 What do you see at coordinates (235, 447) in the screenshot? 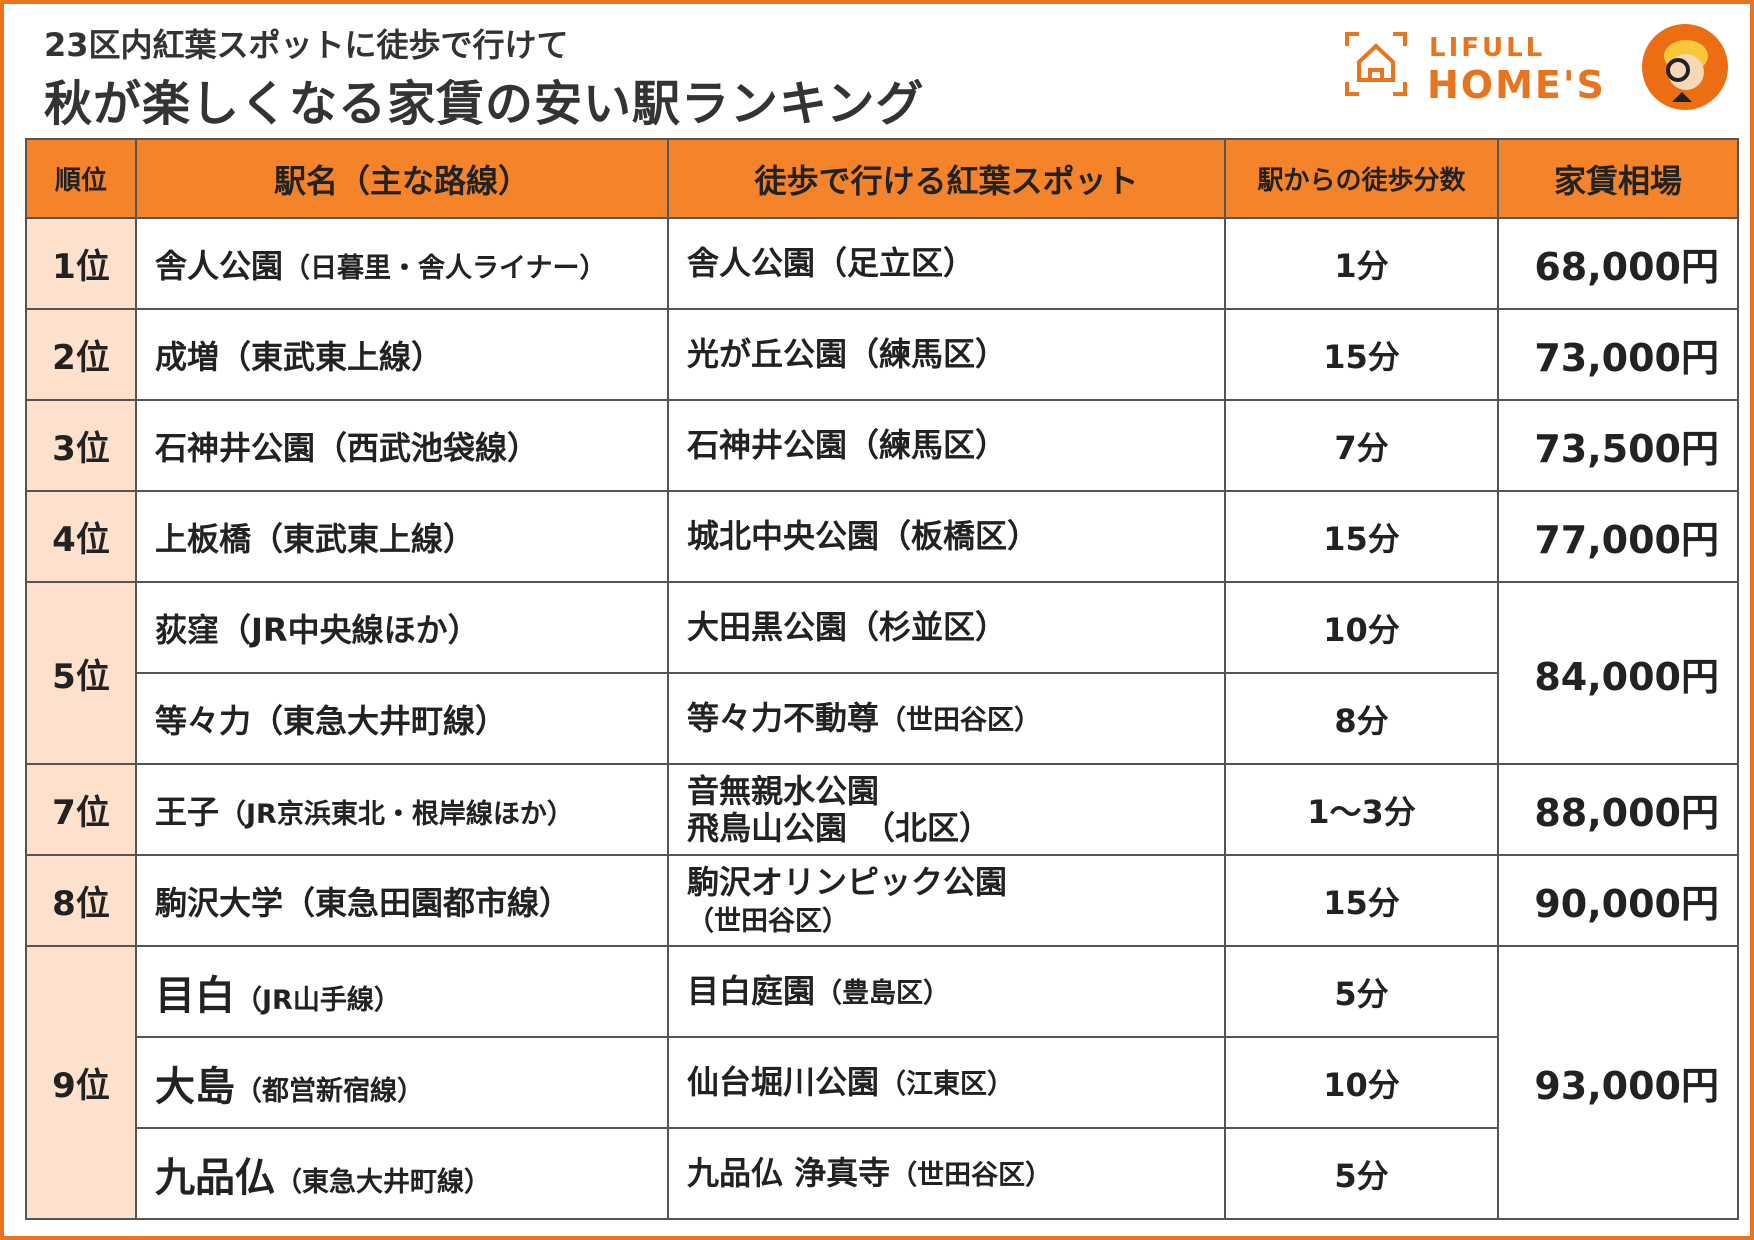
I see `station-name: 石神井公園` at bounding box center [235, 447].